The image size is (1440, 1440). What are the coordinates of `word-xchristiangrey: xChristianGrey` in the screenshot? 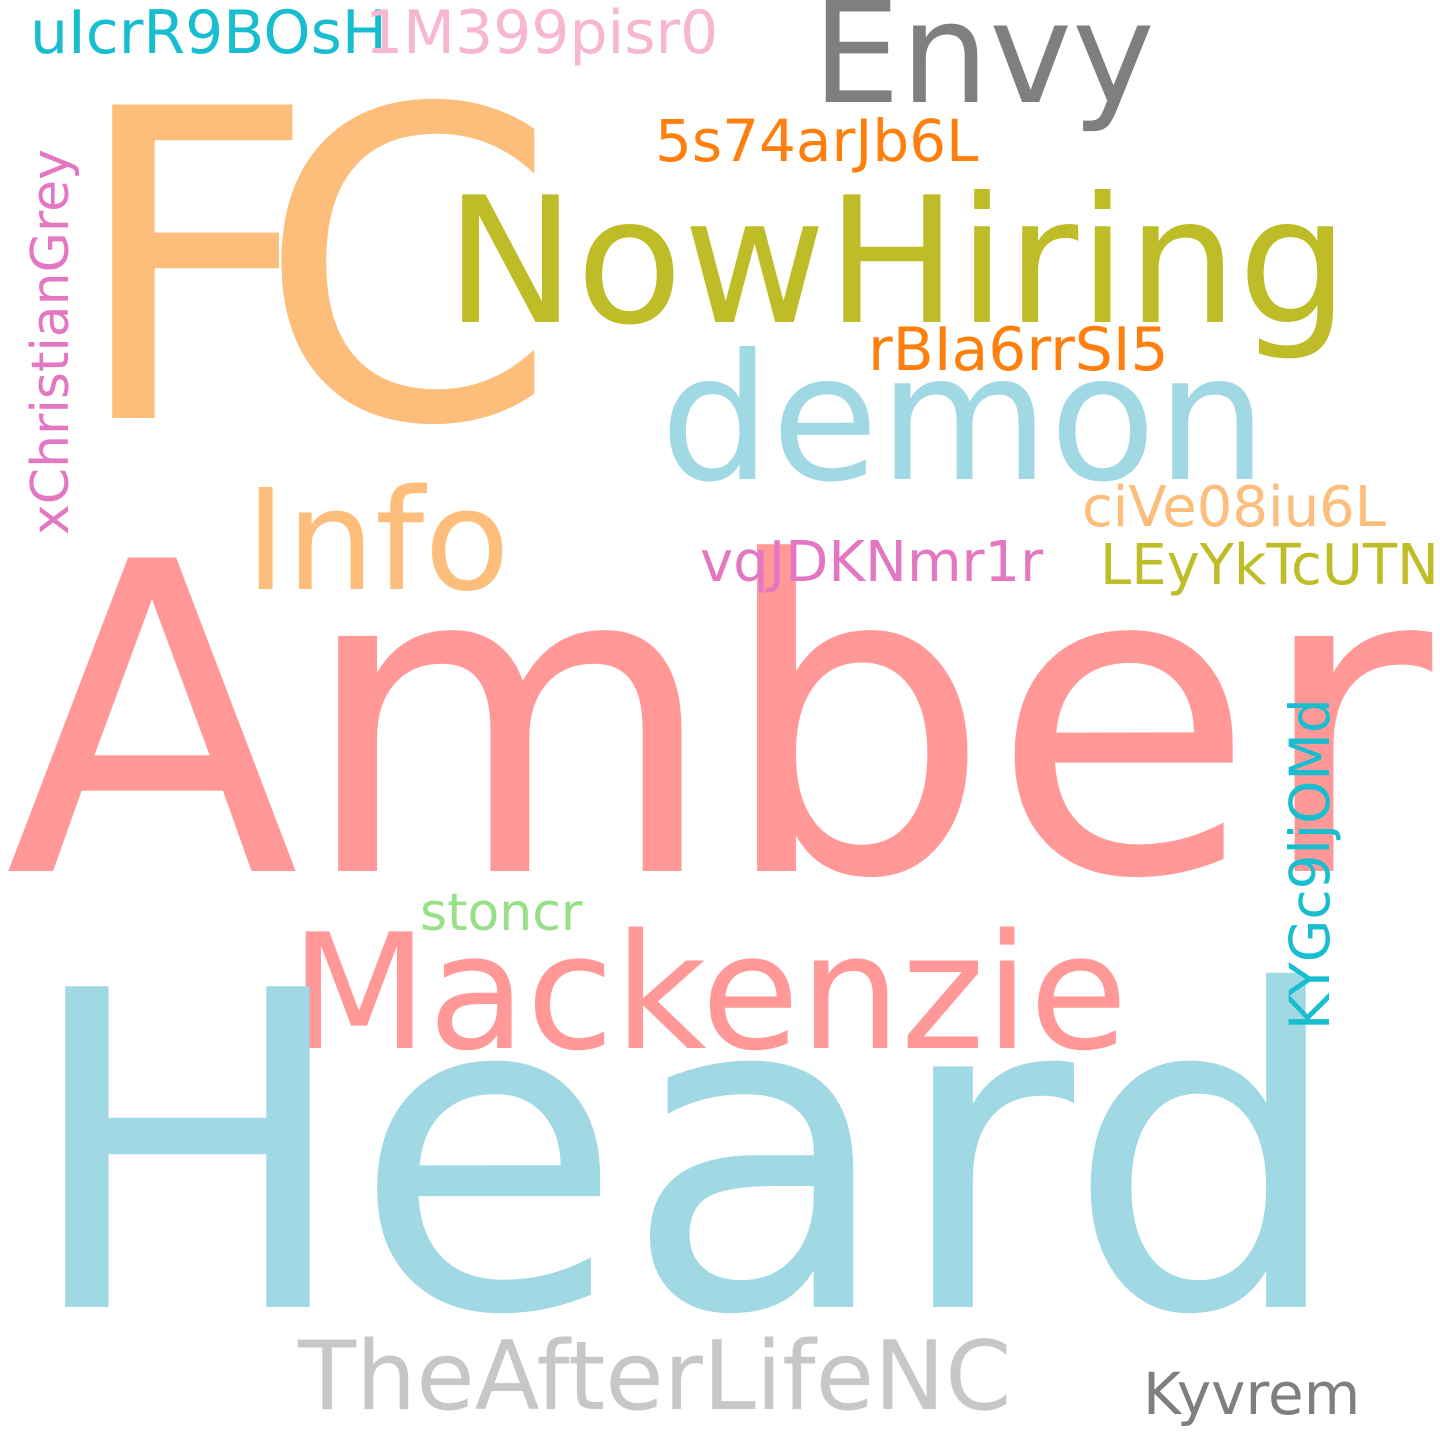 It's located at (51, 342).